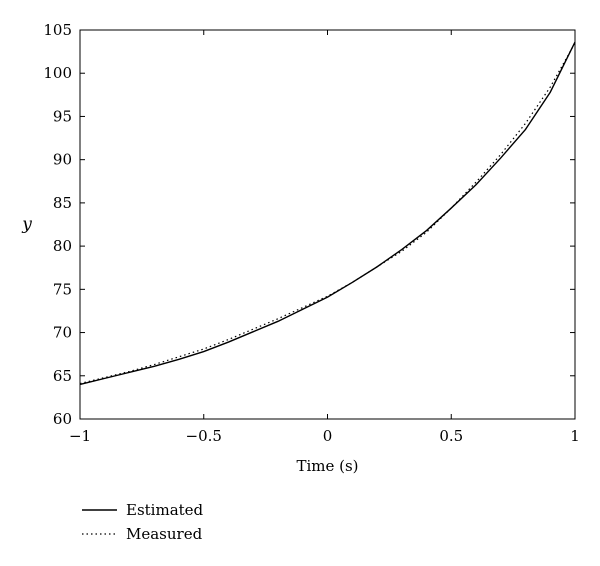  I want to click on legend: Estimated Measured, so click(143, 522).